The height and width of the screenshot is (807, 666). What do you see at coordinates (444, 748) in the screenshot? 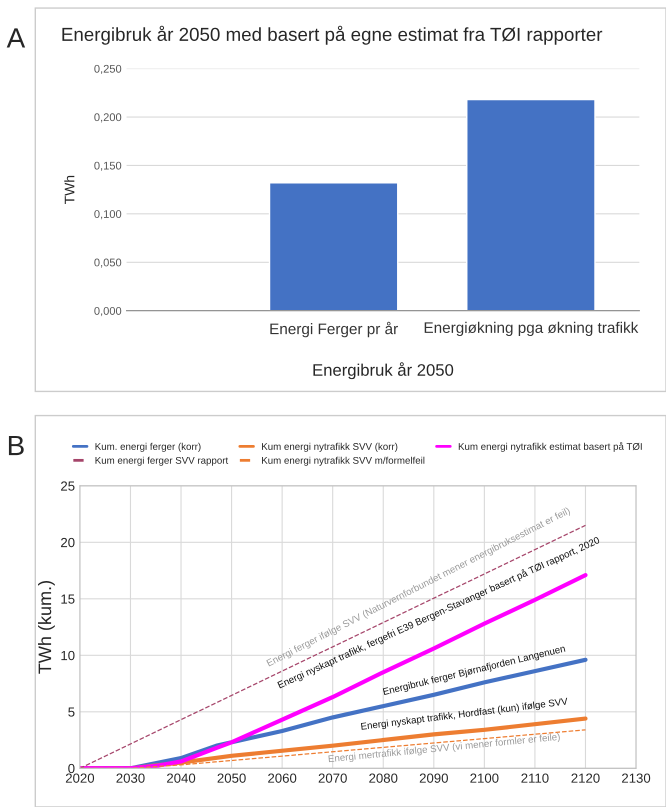
I see `annotation: Energi mertrafikk ifølge SVV (vi mener formler er feile)` at bounding box center [444, 748].